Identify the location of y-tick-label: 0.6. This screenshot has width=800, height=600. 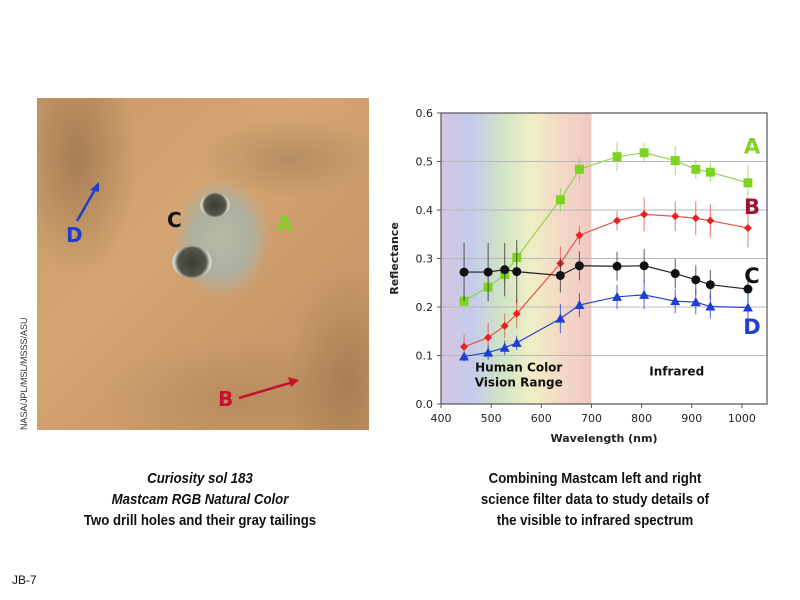
(425, 113).